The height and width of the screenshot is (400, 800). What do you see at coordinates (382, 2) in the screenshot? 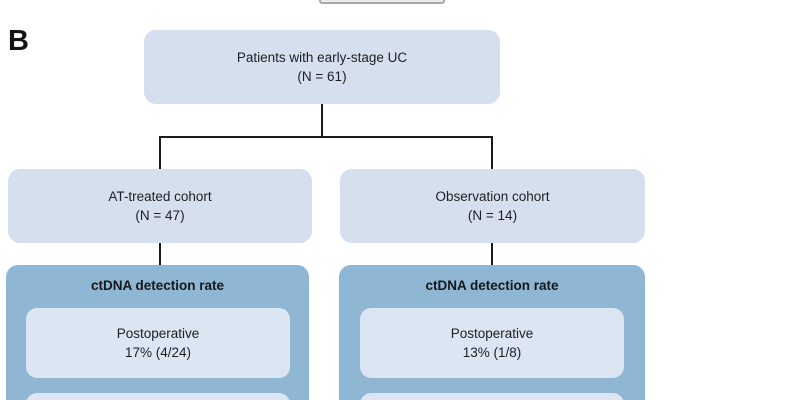
I see `cropped-box-remnant` at bounding box center [382, 2].